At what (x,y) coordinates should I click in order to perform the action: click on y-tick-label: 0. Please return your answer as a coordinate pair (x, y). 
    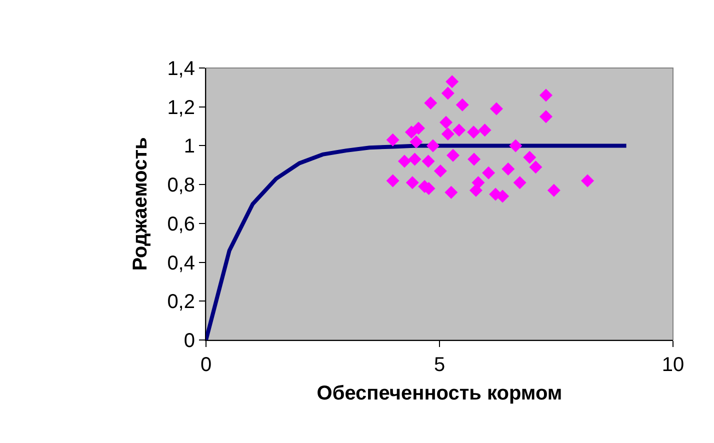
    Looking at the image, I should click on (189, 341).